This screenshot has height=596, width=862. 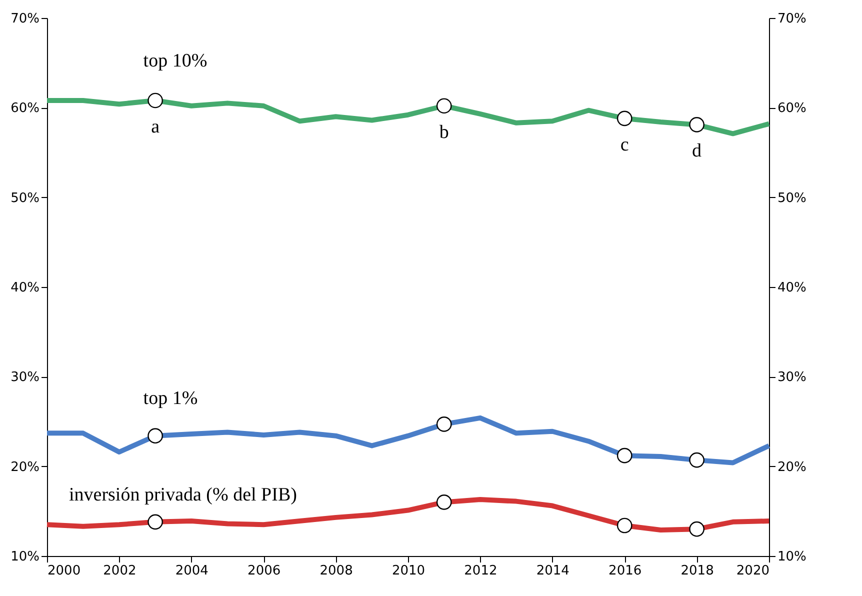 What do you see at coordinates (481, 571) in the screenshot?
I see `x-tick-label: 2012` at bounding box center [481, 571].